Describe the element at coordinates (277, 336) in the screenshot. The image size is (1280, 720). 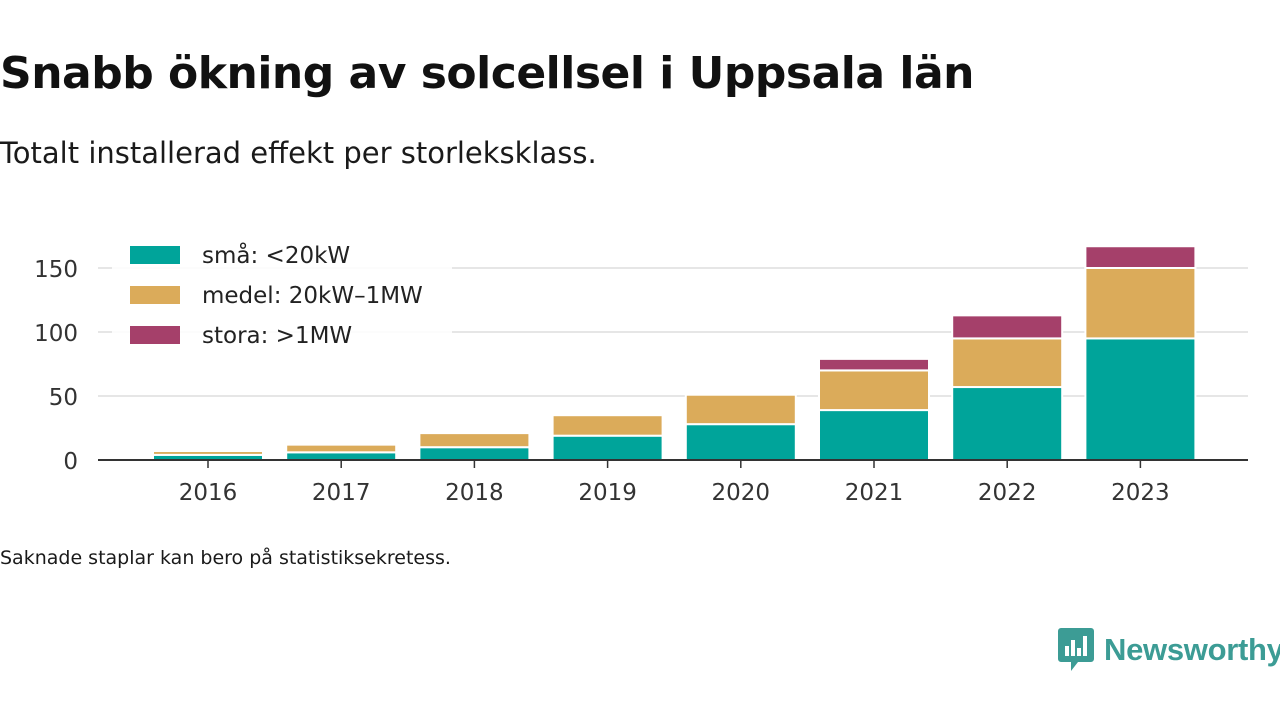
I see `legend-label: stora: >1MW` at that location.